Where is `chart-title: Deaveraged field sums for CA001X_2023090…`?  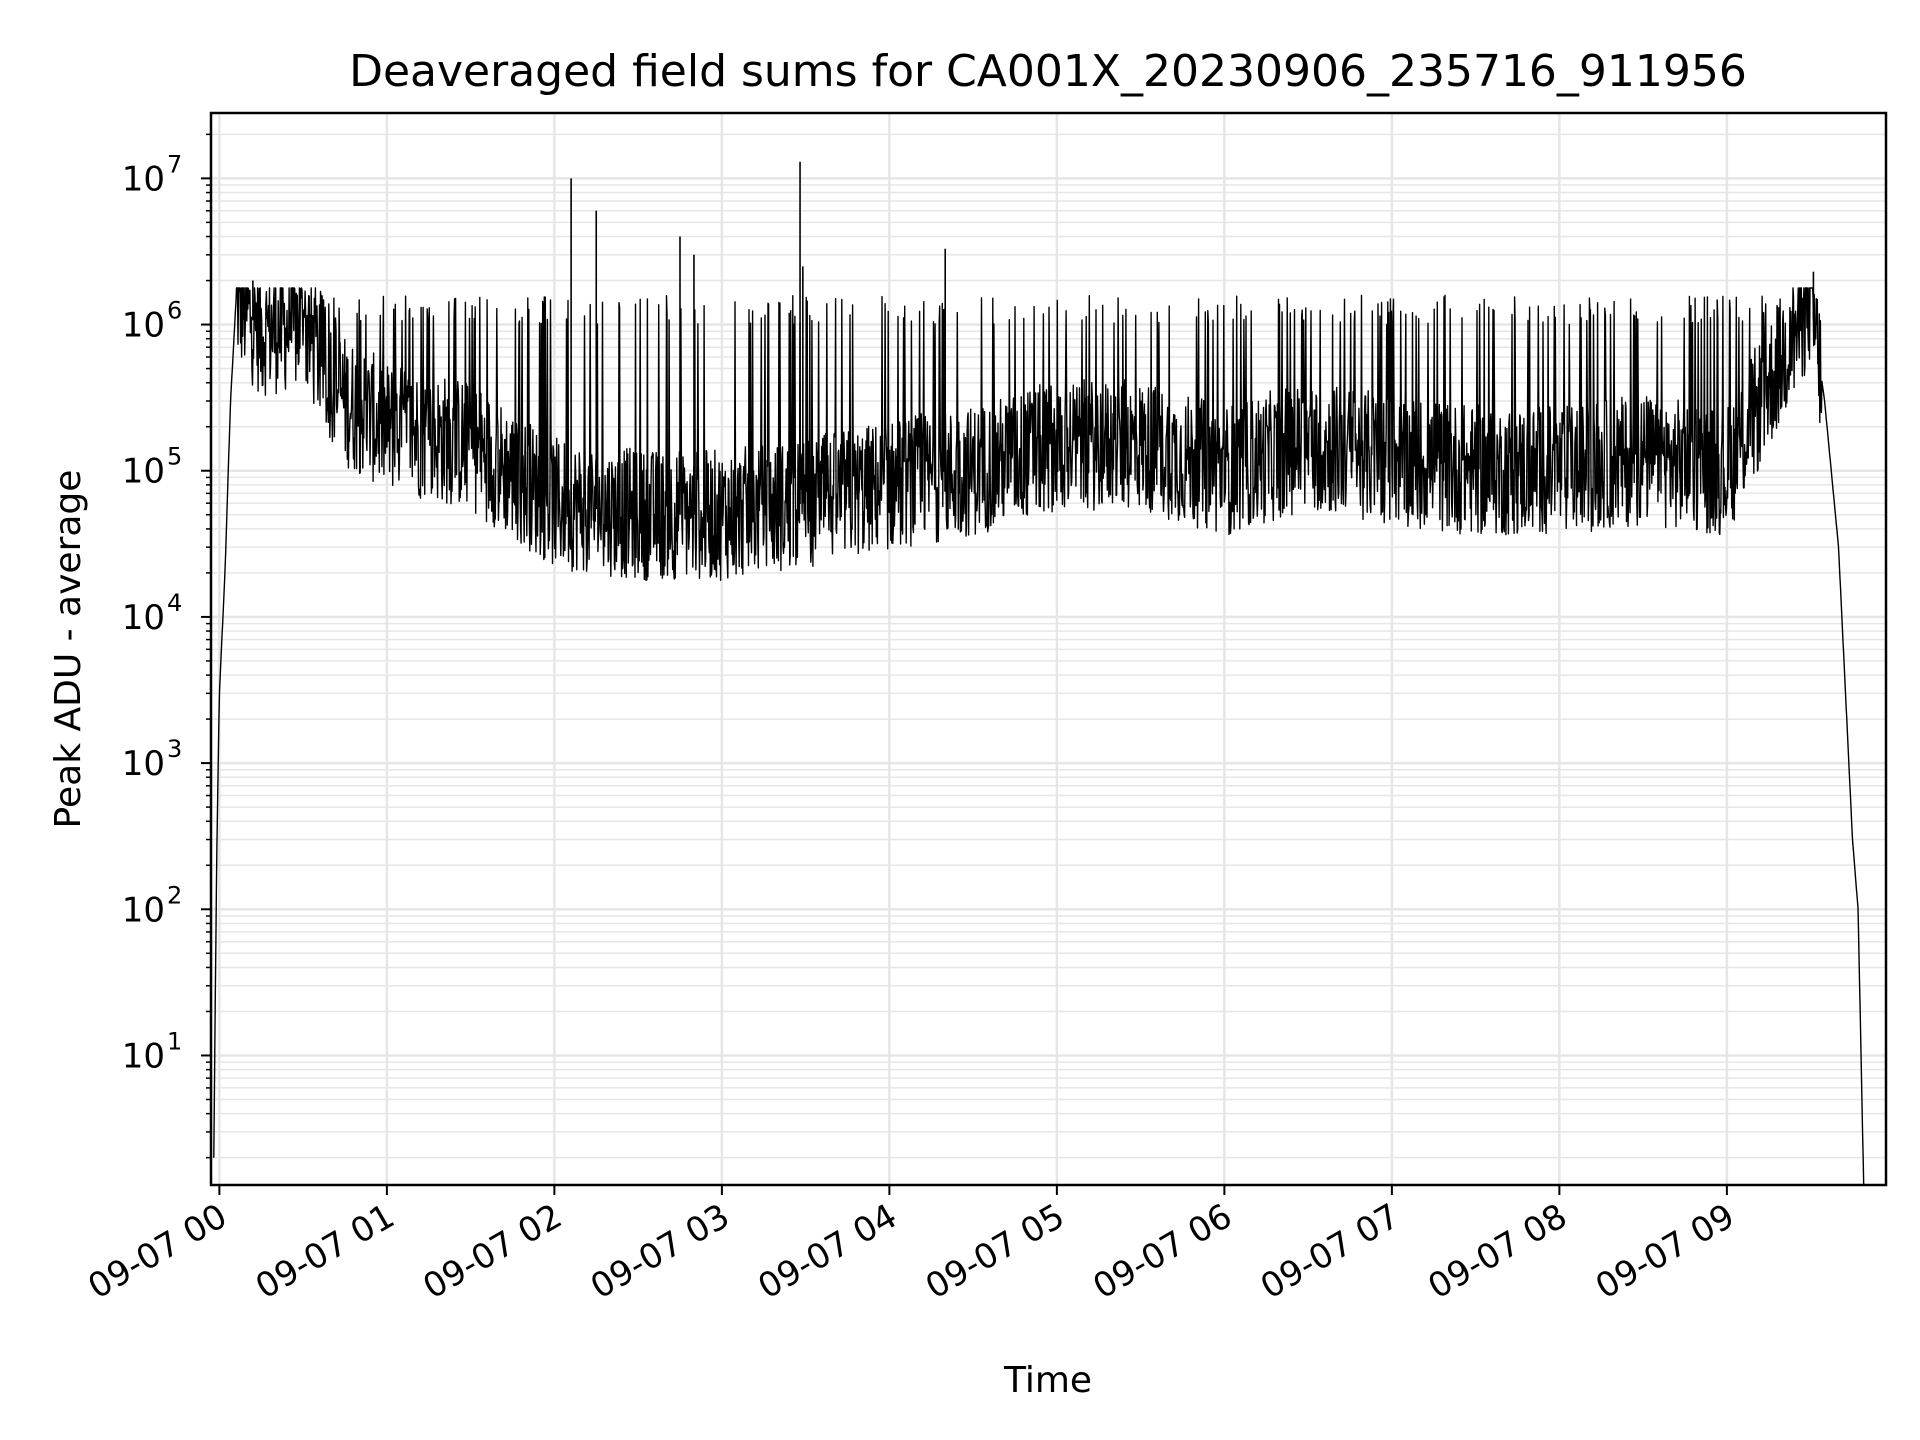 chart-title: Deaveraged field sums for CA001X_2023090… is located at coordinates (1048, 71).